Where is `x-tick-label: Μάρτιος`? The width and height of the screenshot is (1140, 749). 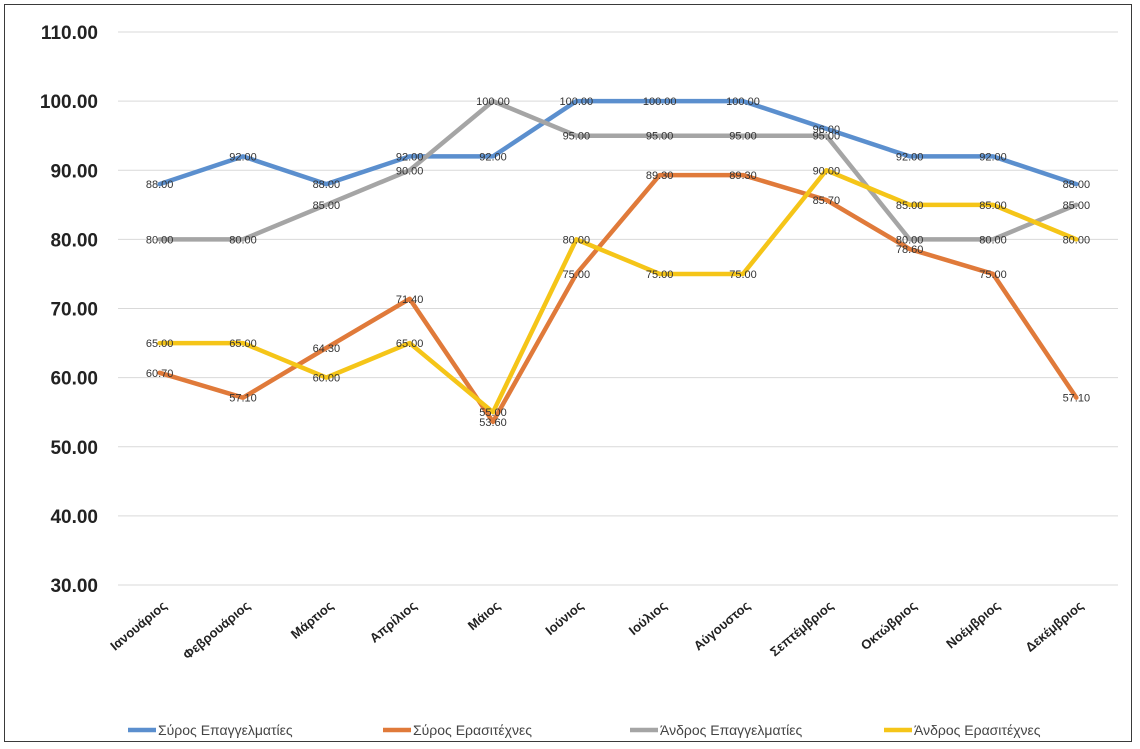
x-tick-label: Μάρτιος is located at coordinates (312, 620).